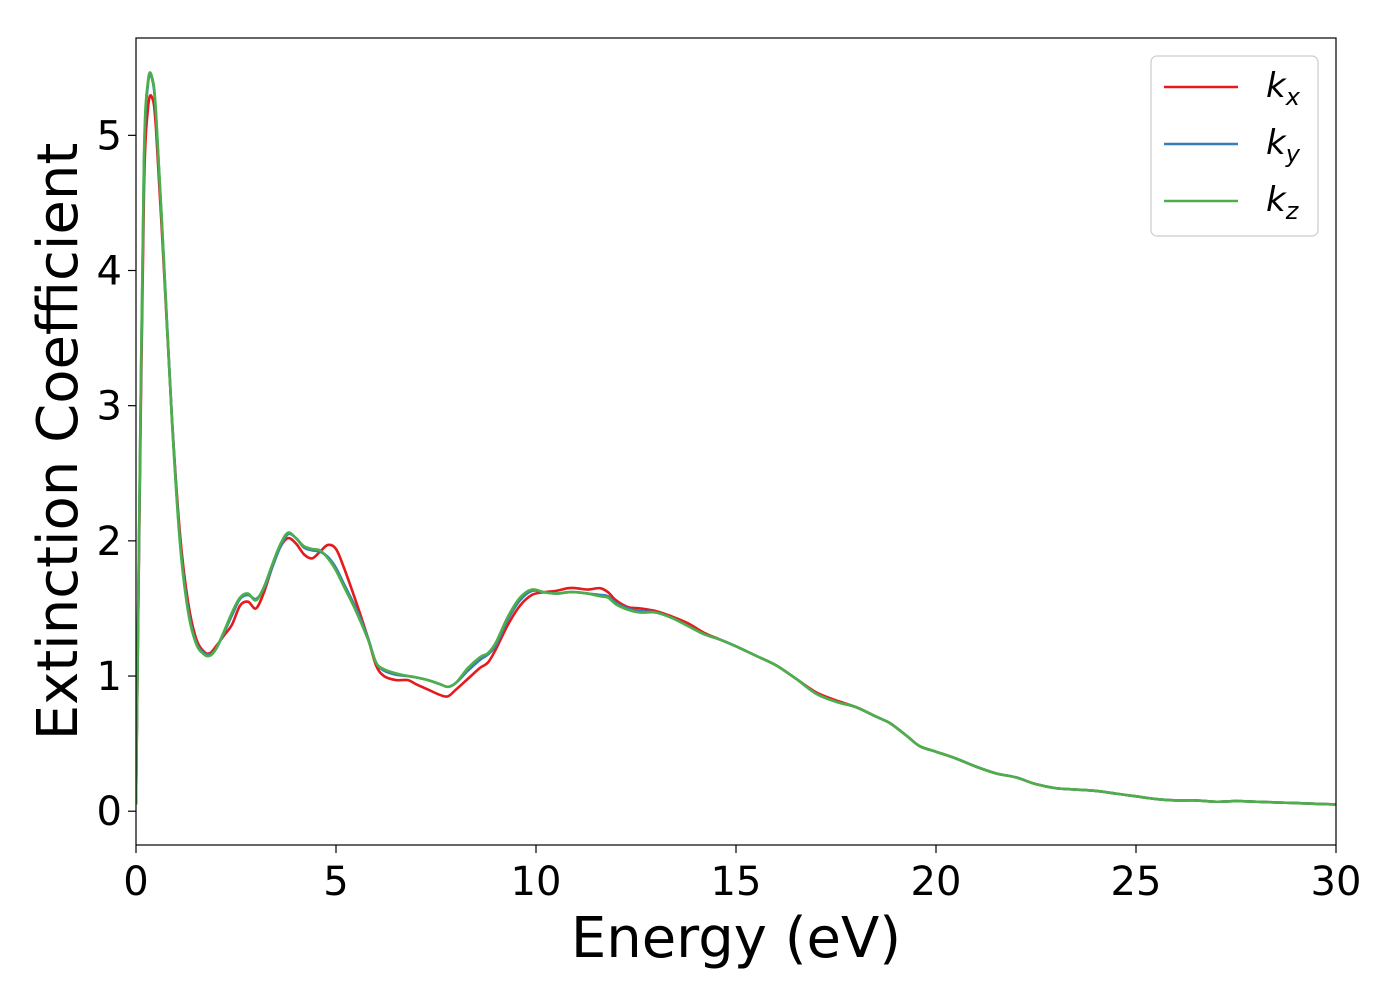 The height and width of the screenshot is (1000, 1400). Describe the element at coordinates (736, 938) in the screenshot. I see `x-axis-title: Energy (eV)` at that location.